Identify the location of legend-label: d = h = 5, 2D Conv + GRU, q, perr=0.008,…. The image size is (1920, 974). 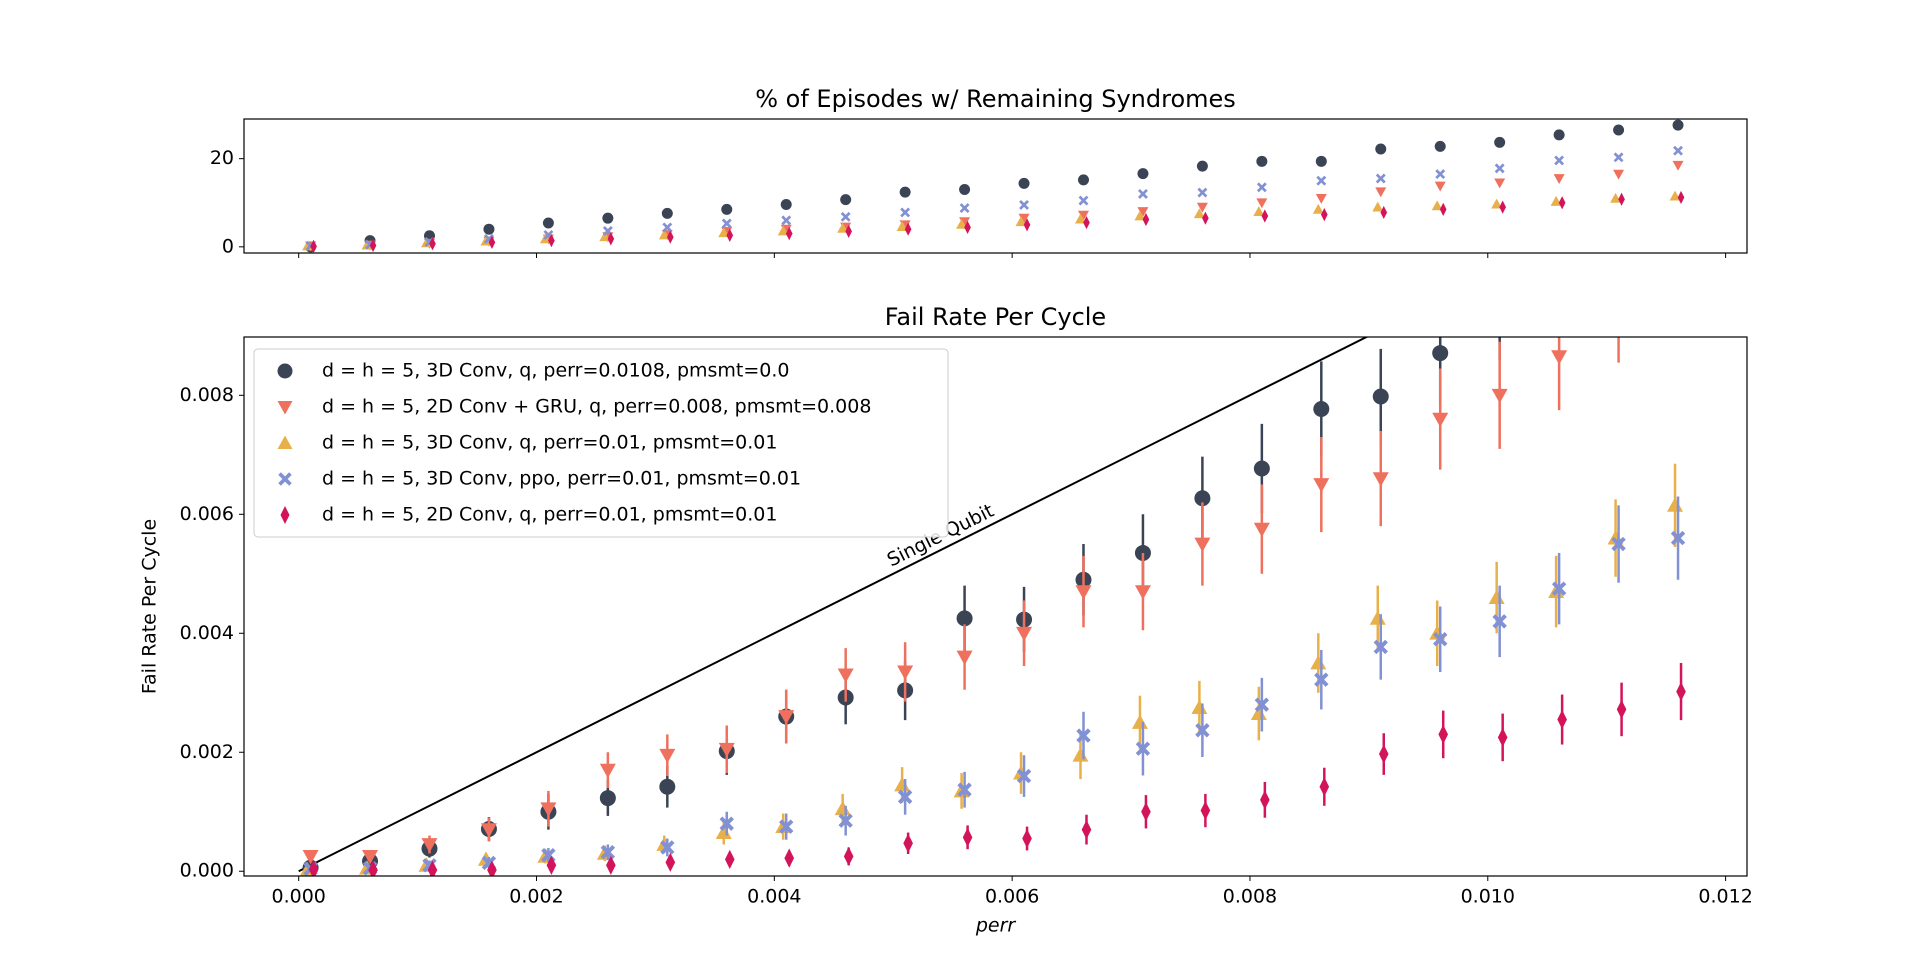
(596, 407).